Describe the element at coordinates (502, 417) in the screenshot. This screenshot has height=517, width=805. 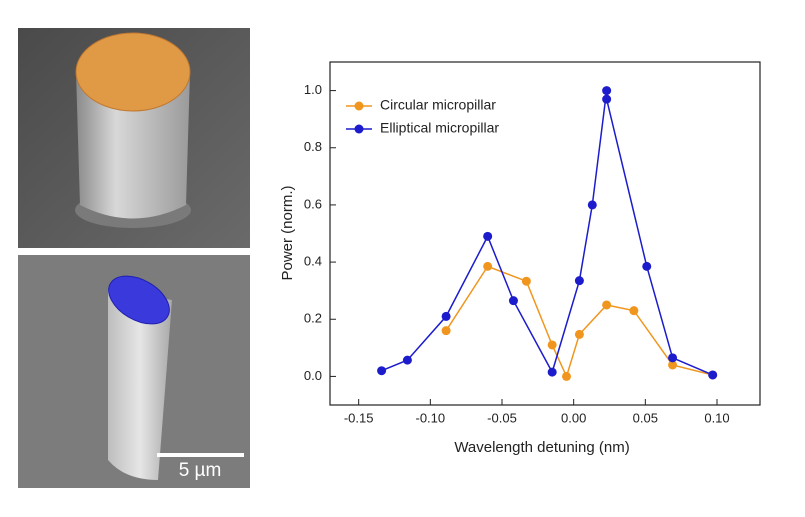
I see `x-tick-label: -0.05` at that location.